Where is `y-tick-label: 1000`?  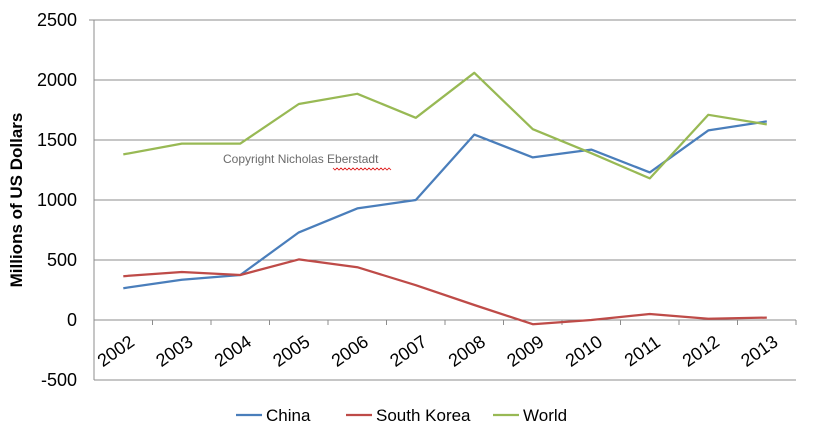 y-tick-label: 1000 is located at coordinates (57, 200).